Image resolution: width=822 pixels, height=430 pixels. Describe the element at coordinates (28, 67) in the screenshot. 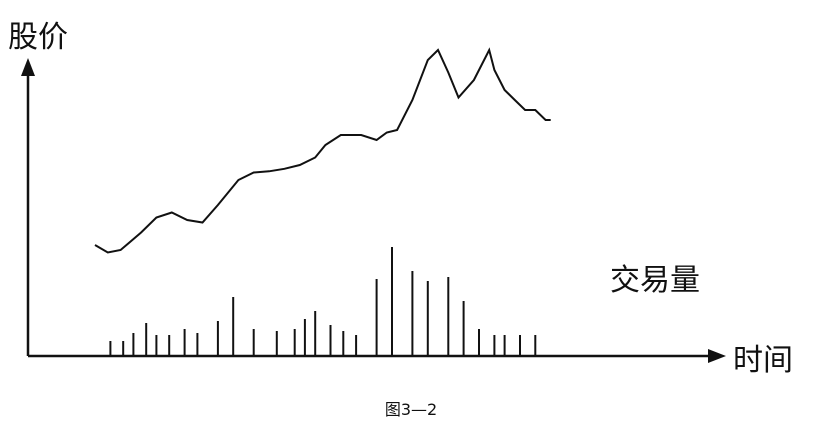

I see `y-axis-arrow-icon` at that location.